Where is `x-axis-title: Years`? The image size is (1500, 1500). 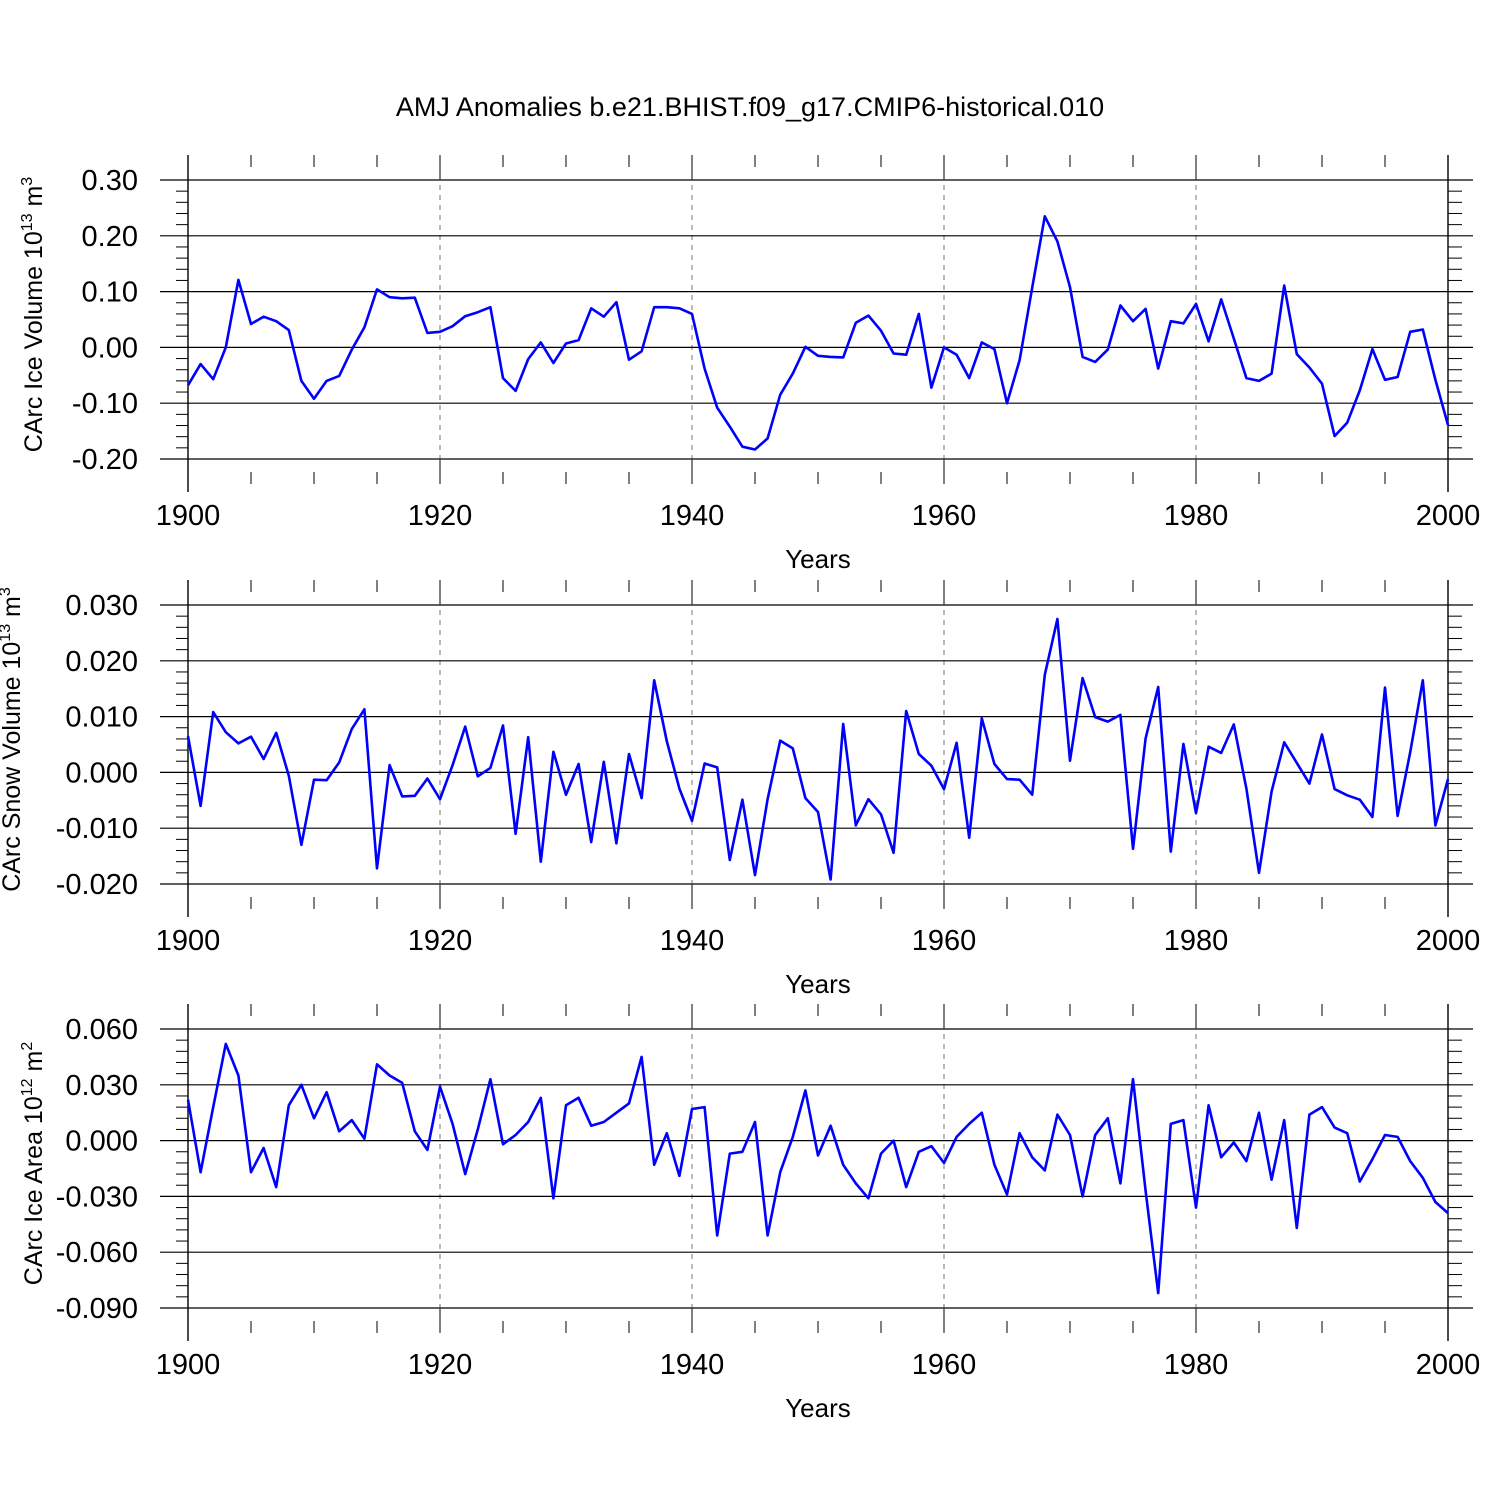 x-axis-title: Years is located at coordinates (818, 1408).